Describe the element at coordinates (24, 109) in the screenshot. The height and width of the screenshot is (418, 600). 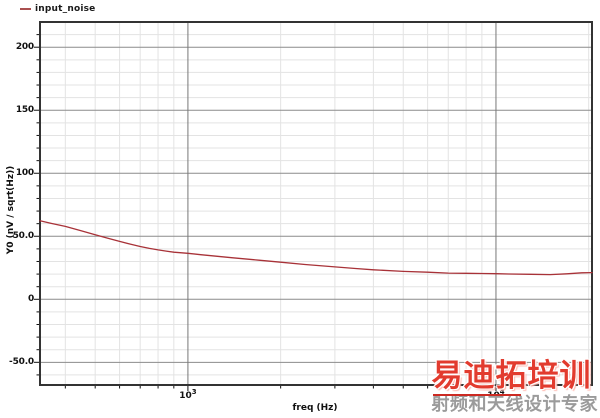
I see `y-tick-label: 150` at that location.